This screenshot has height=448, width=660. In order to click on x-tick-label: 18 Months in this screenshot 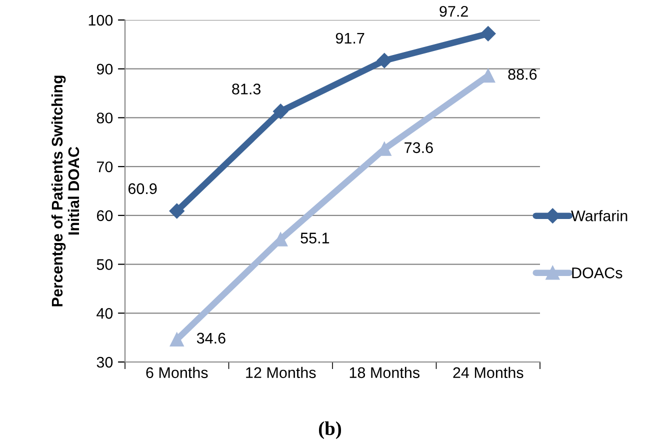, I will do `click(385, 372)`.